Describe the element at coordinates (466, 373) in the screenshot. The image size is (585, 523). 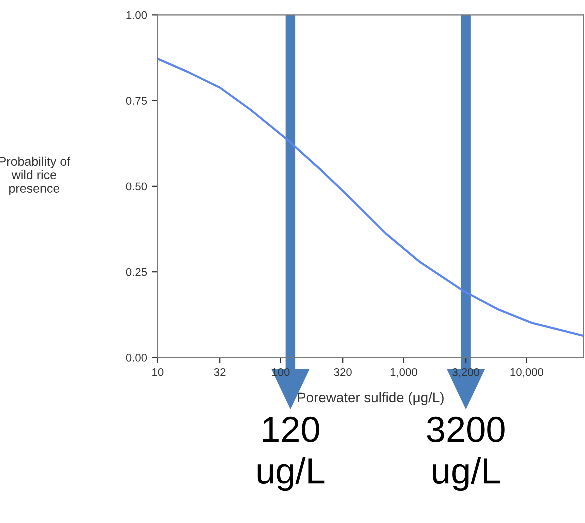
I see `x-tick-label: 3,200` at that location.